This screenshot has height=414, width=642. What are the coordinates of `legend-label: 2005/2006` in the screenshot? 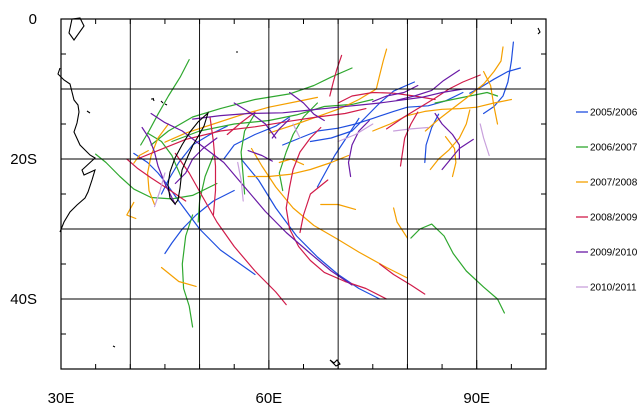 It's located at (614, 113).